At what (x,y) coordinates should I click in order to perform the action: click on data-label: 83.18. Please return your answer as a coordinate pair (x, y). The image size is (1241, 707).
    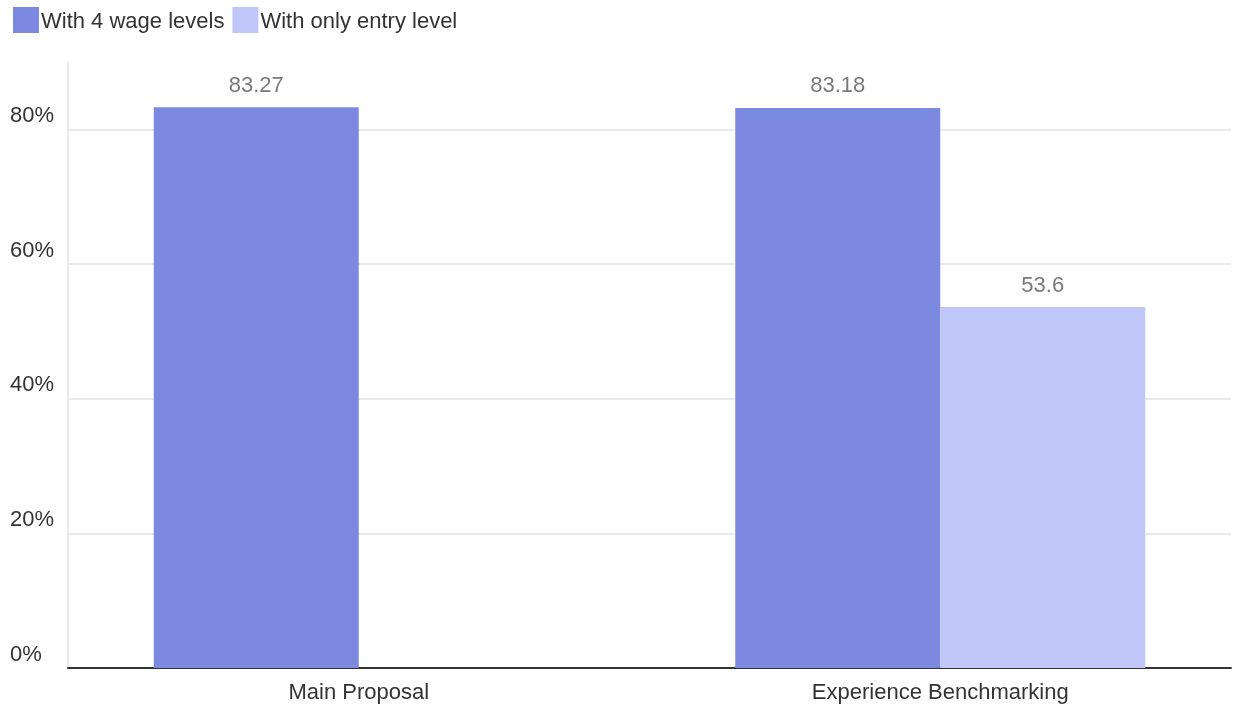
    Looking at the image, I should click on (838, 85).